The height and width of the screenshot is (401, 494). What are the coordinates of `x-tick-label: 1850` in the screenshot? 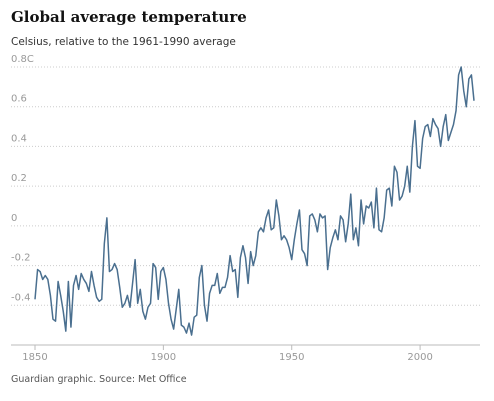 It's located at (34, 357).